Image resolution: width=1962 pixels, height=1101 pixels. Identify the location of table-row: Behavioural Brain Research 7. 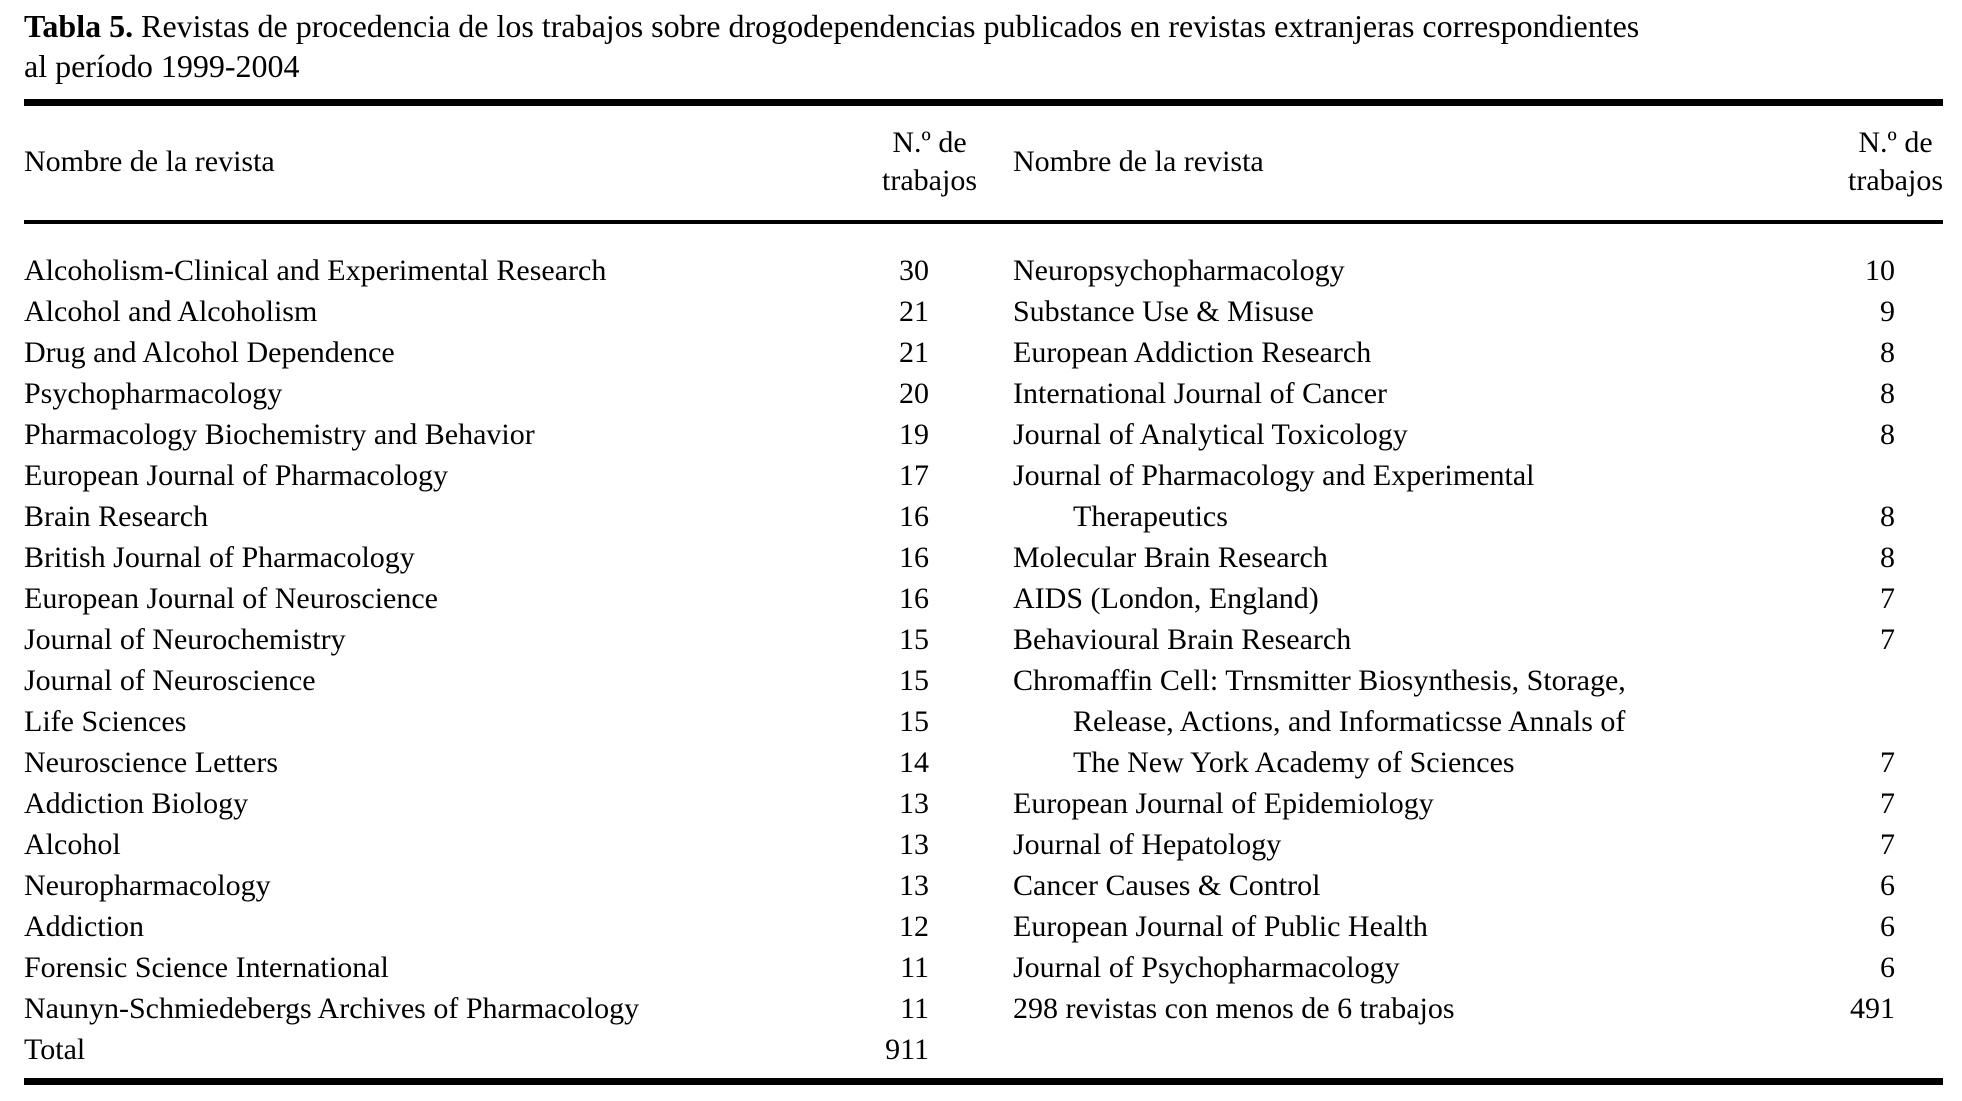
(1478, 639).